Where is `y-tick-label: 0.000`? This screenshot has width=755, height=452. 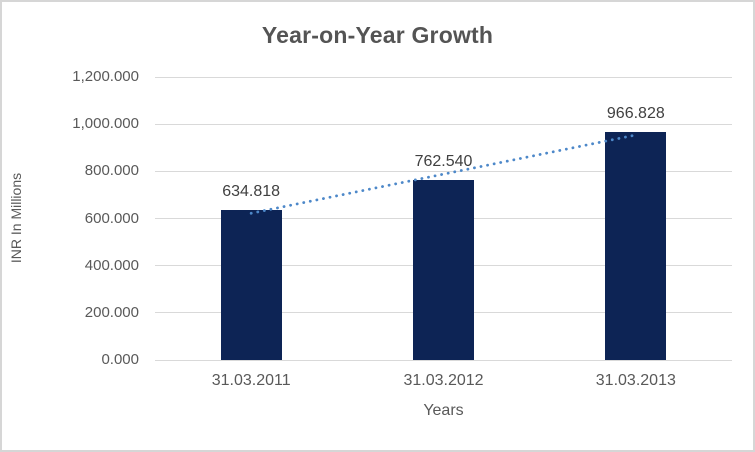 y-tick-label: 0.000 is located at coordinates (120, 359).